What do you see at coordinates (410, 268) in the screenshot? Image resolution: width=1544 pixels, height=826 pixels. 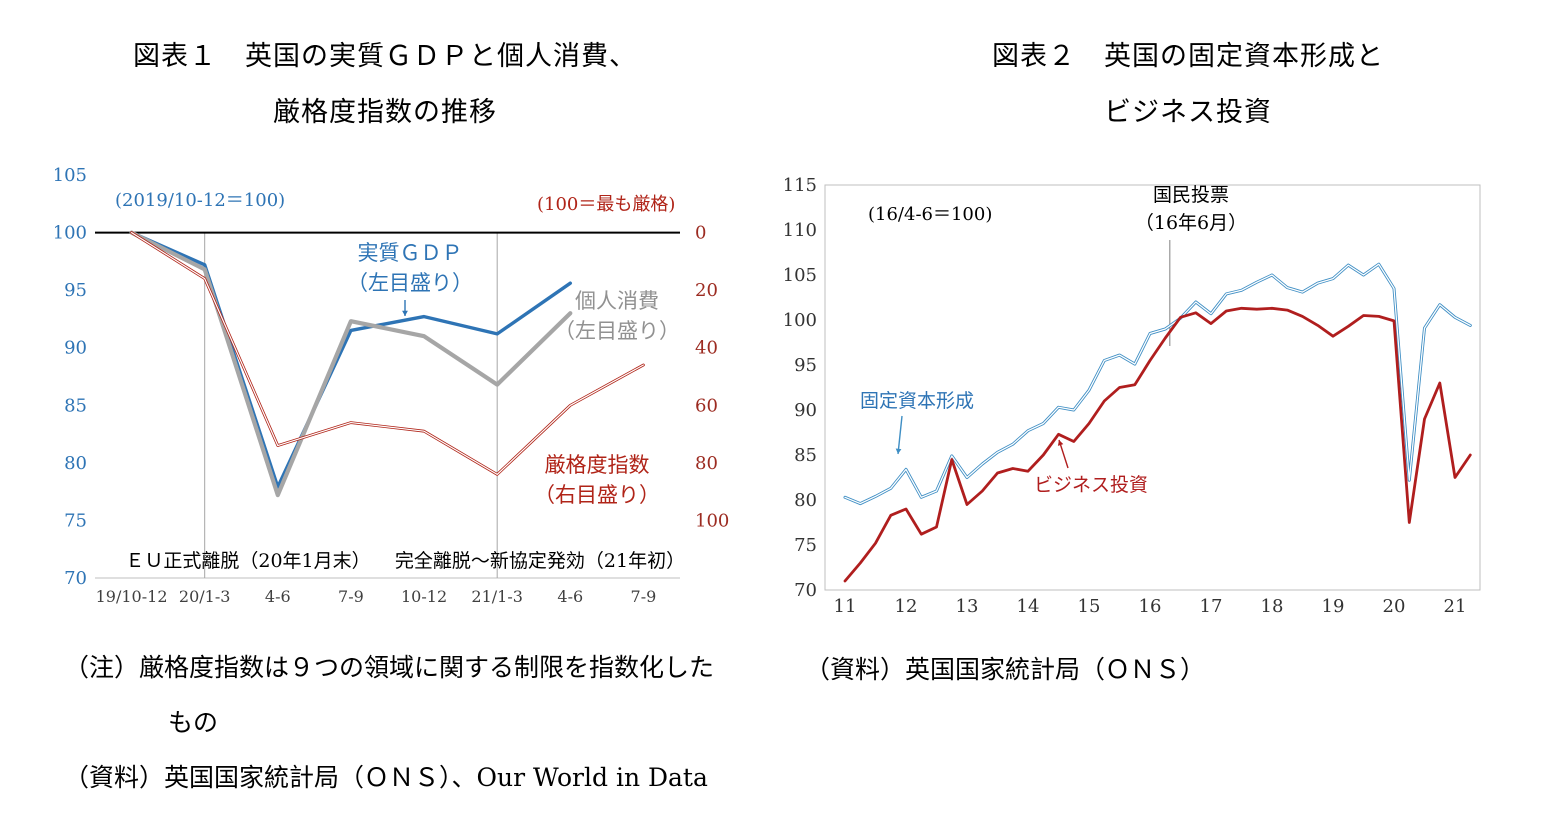 I see `figure1-gdp-label: 実質ＧＤＰ （左目盛り）` at bounding box center [410, 268].